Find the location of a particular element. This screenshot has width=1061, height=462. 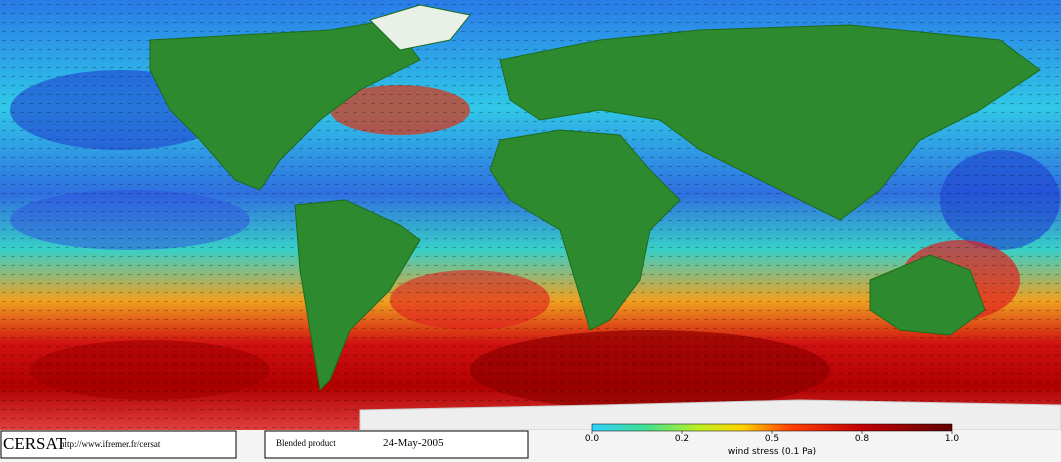

product-box is located at coordinates (396, 444).